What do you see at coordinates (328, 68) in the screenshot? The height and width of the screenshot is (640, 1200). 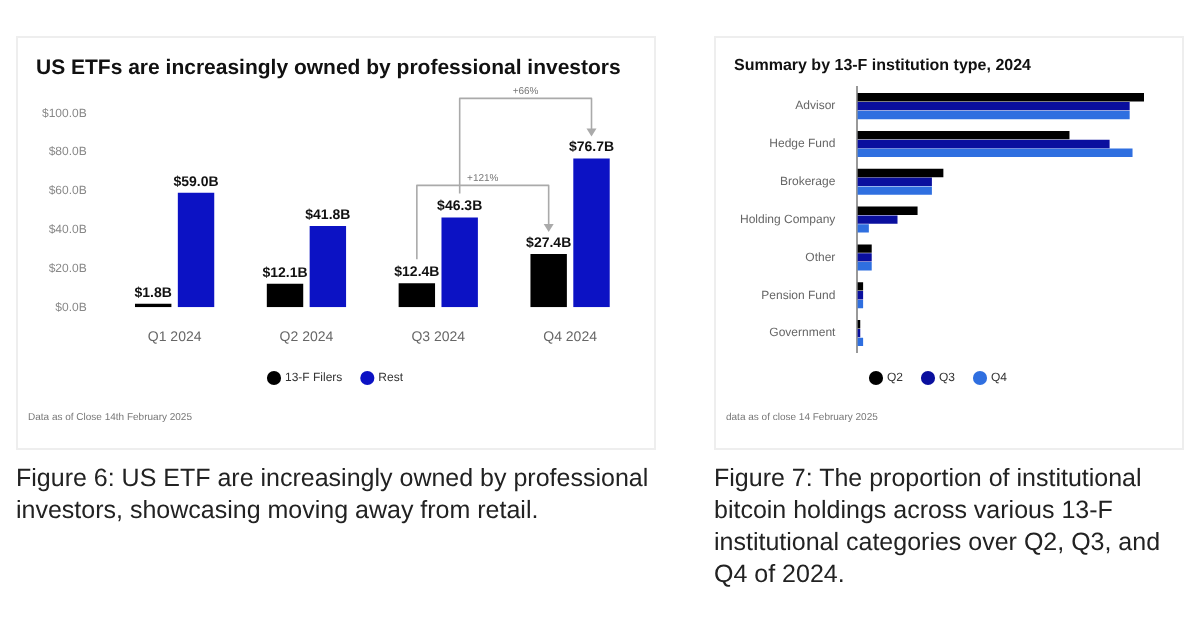 I see `chart-title: US ETFs are increasingly owned by professional investors` at bounding box center [328, 68].